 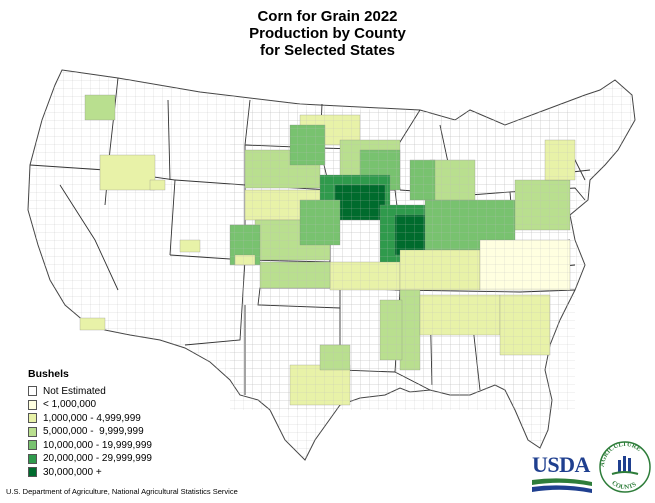 I want to click on legend-item: 5,000,000 - 9,999,999, so click(x=90, y=432).